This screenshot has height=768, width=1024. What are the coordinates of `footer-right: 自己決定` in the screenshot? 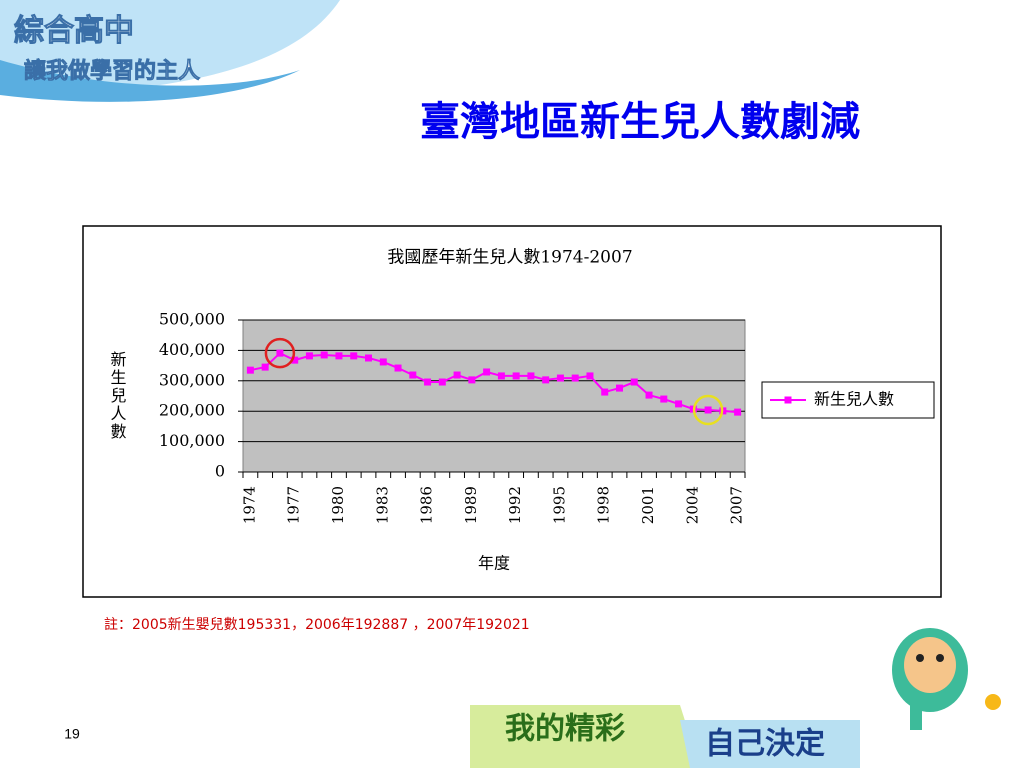 It's located at (765, 744).